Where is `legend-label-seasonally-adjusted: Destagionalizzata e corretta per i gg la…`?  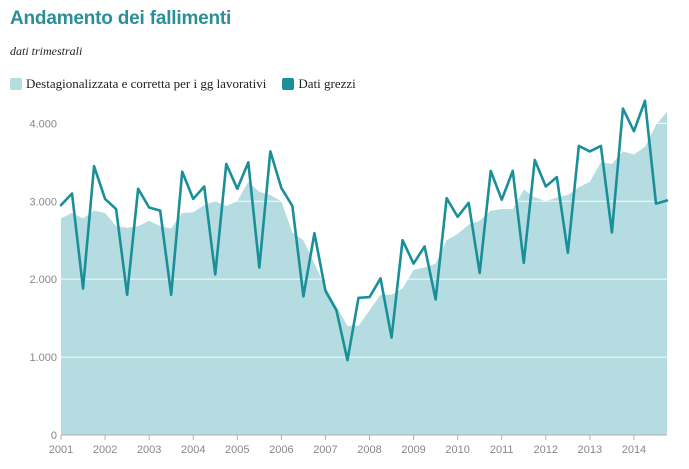 legend-label-seasonally-adjusted: Destagionalizzata e corretta per i gg la… is located at coordinates (146, 83).